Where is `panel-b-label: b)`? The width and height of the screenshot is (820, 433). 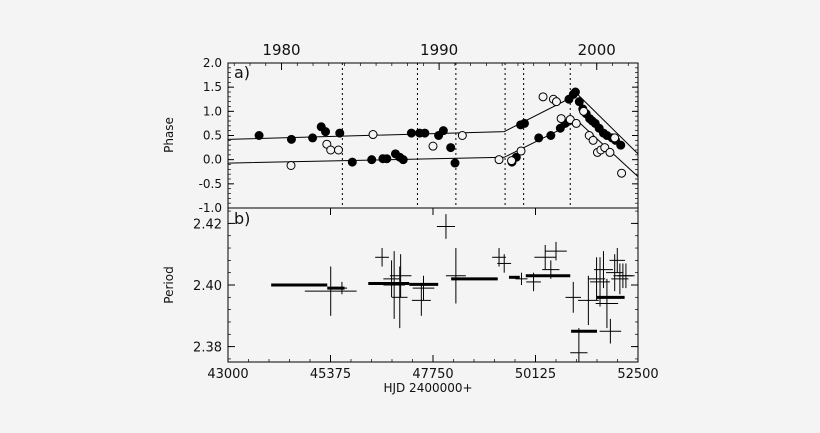 panel-b-label: b) is located at coordinates (242, 218).